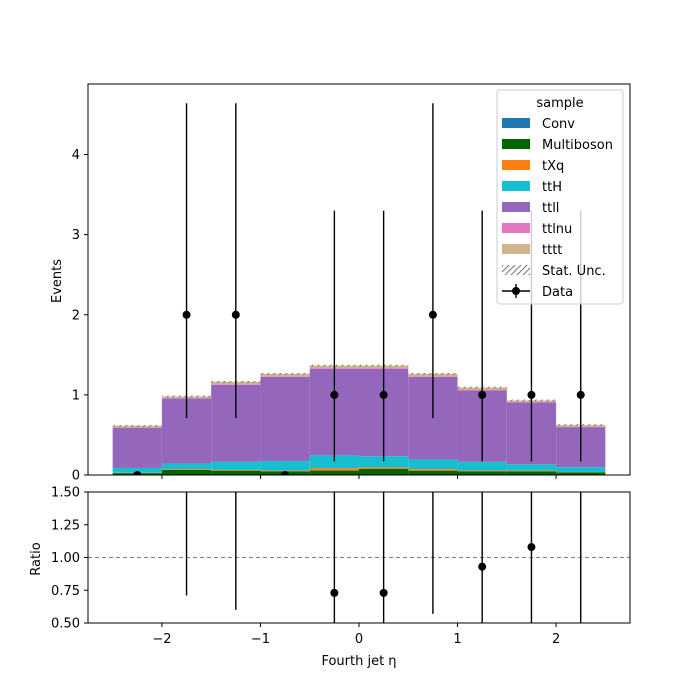  Describe the element at coordinates (516, 249) in the screenshot. I see `legend-swatch-tttt` at that location.